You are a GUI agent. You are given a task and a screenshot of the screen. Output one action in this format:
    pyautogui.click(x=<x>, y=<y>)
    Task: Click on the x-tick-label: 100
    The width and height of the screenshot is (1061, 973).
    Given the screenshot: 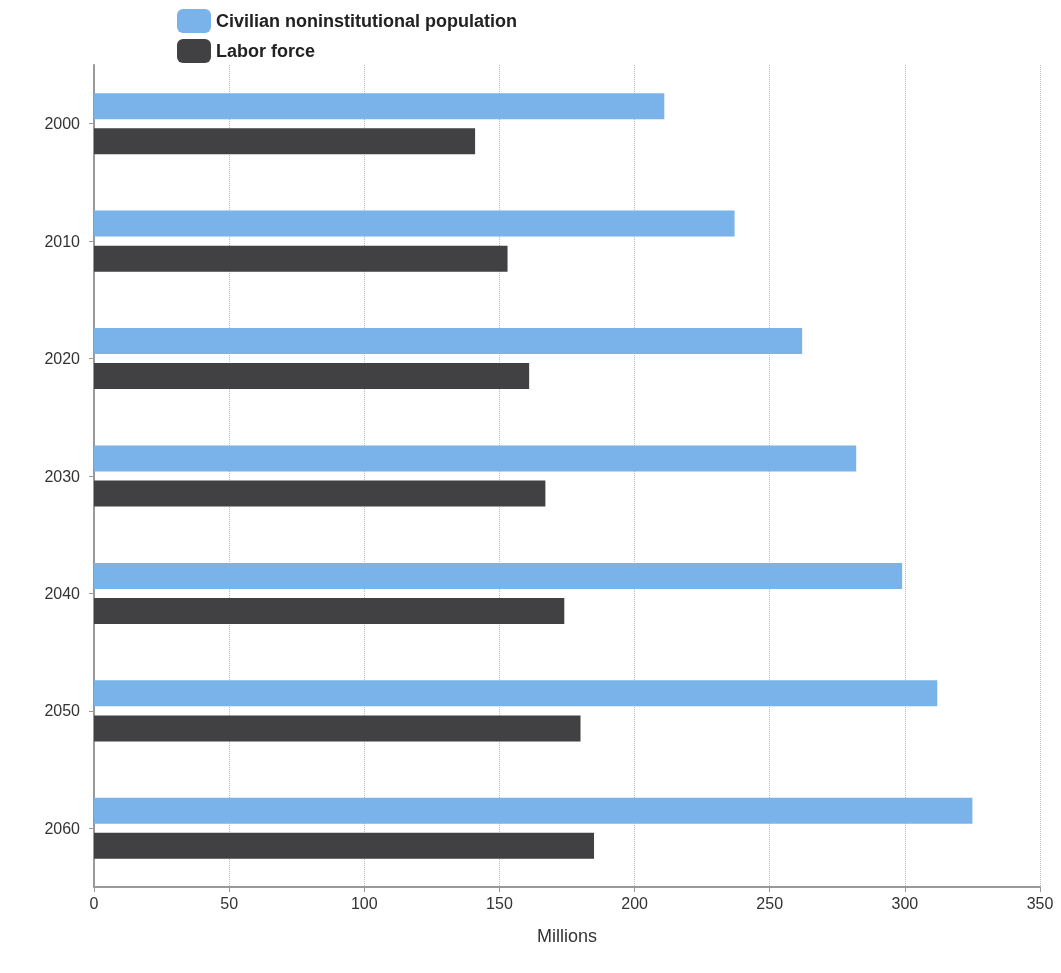 What is the action you would take?
    pyautogui.click(x=364, y=903)
    